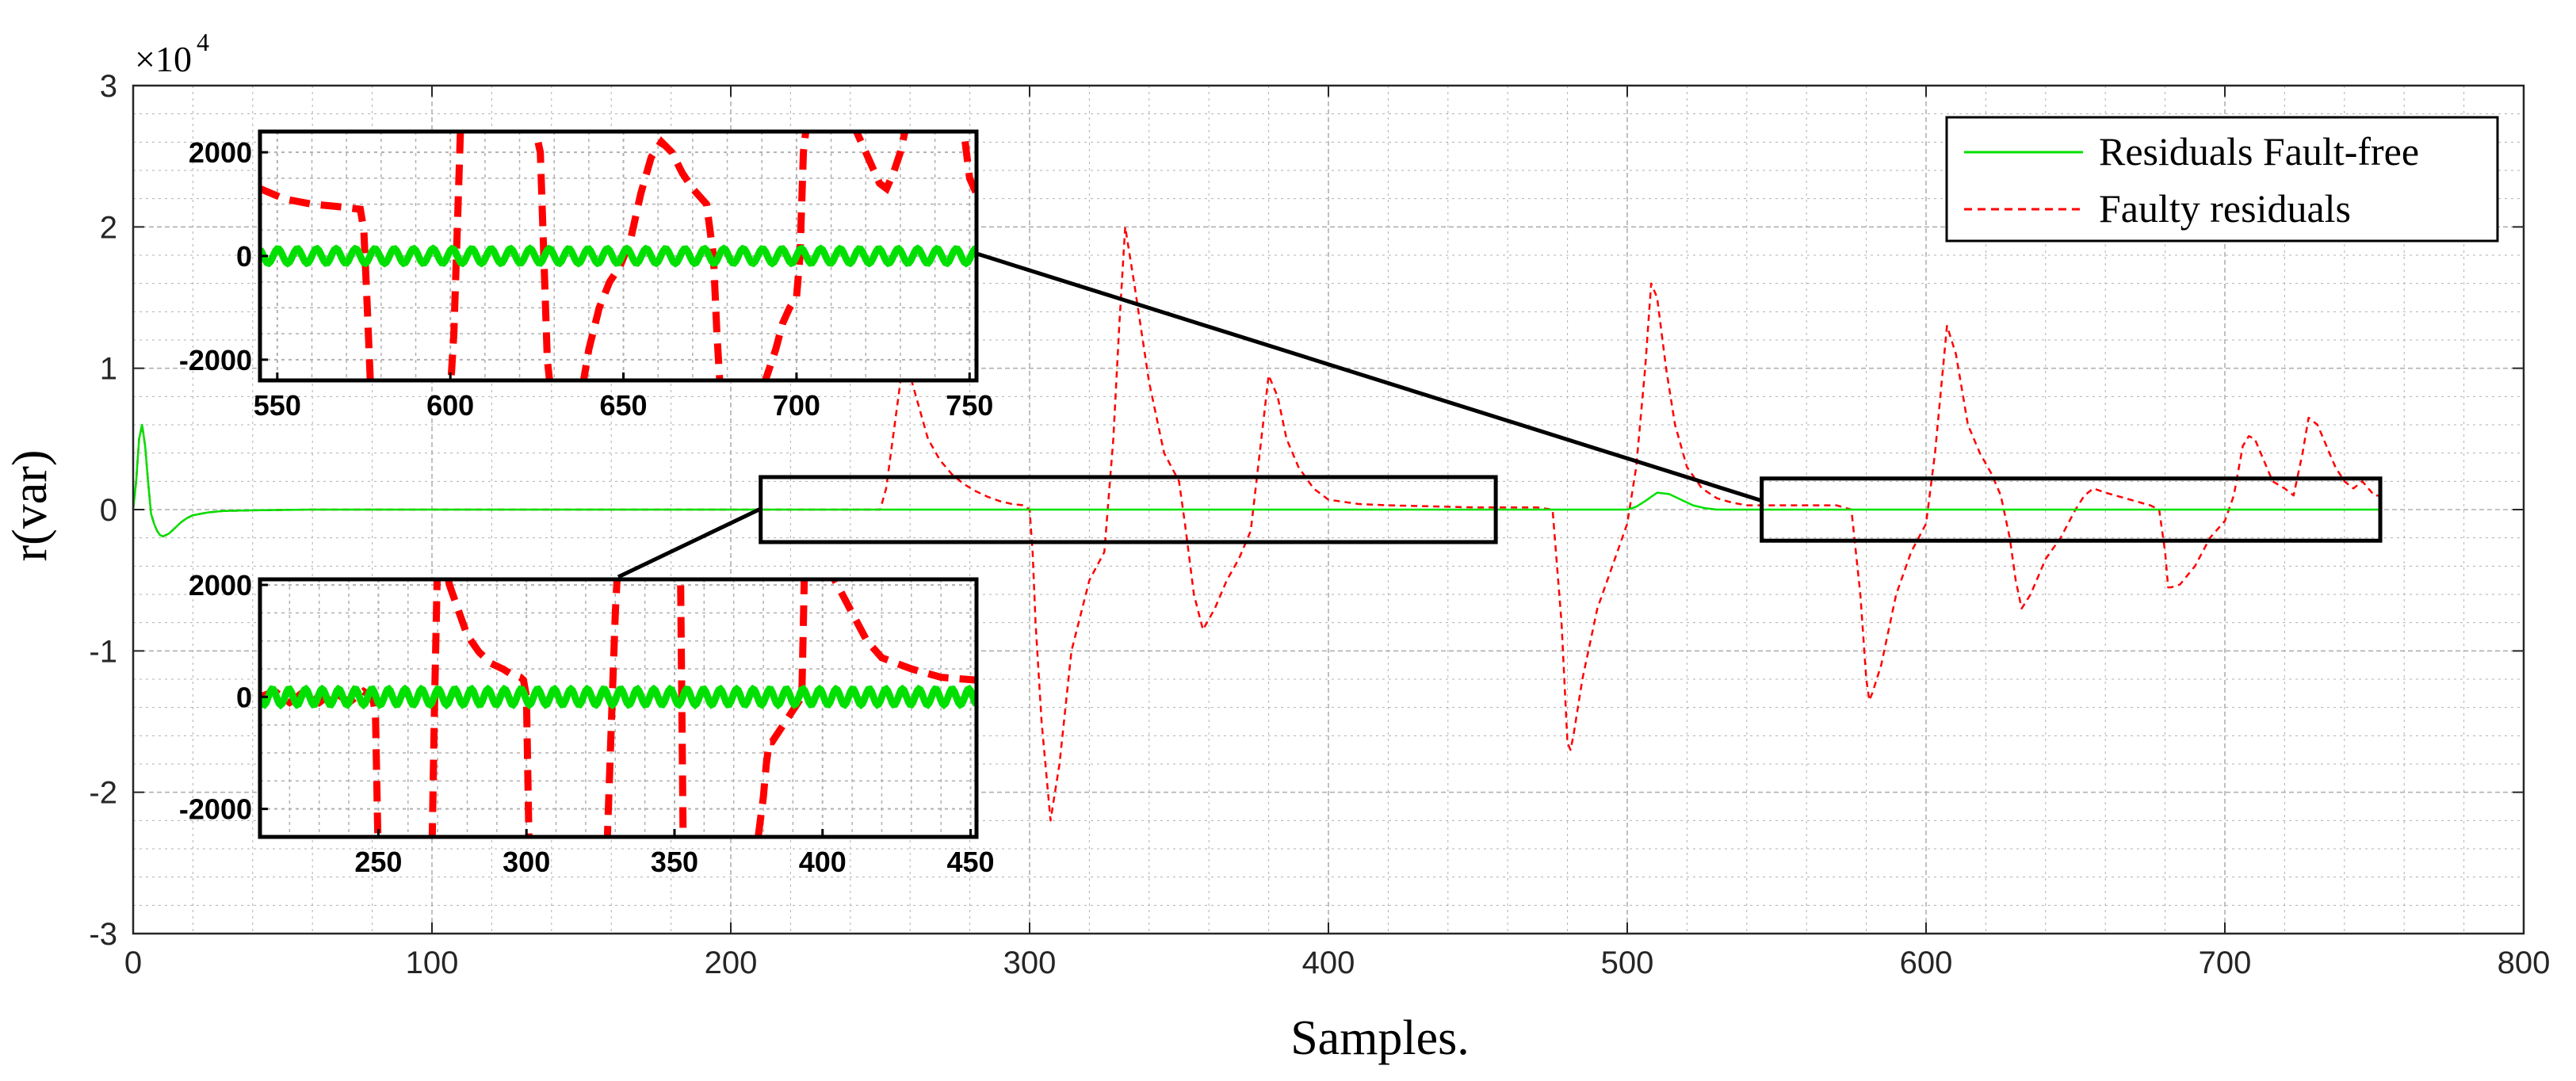  Describe the element at coordinates (2524, 962) in the screenshot. I see `x-tick-label: 800` at that location.